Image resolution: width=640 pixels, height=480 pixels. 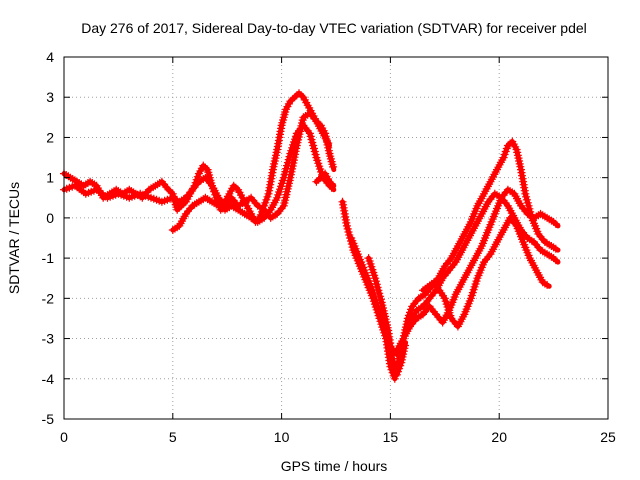 What do you see at coordinates (334, 466) in the screenshot?
I see `x-axis-label: GPS time / hours` at bounding box center [334, 466].